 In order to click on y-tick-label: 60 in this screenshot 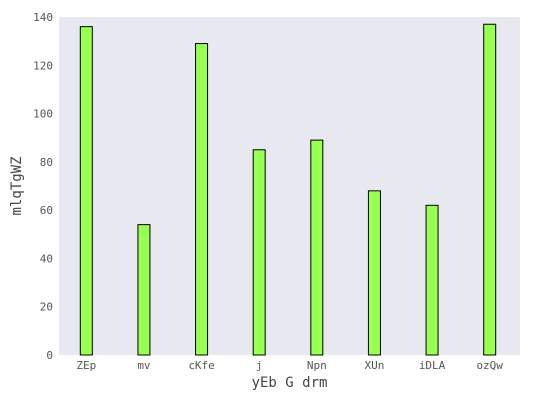, I will do `click(46, 210)`.